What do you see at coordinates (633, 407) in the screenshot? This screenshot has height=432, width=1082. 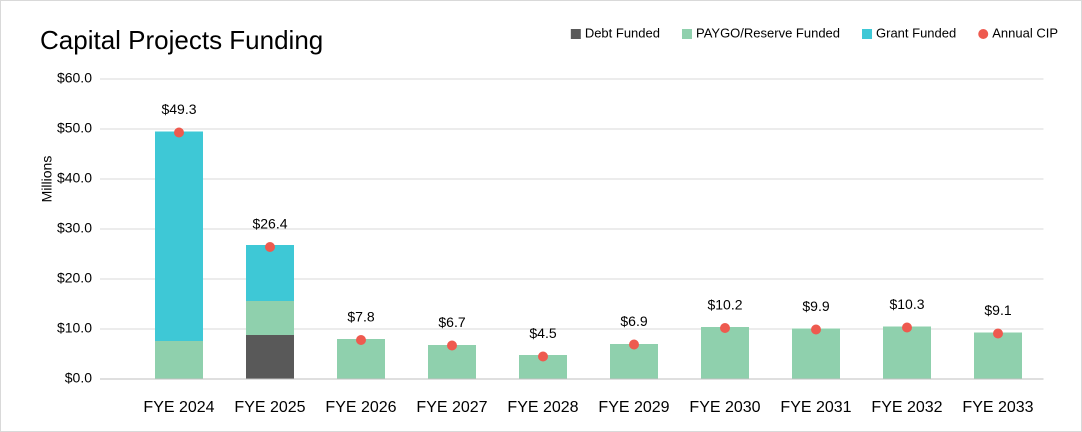 I see `x-tick-label: FYE 2029` at bounding box center [633, 407].